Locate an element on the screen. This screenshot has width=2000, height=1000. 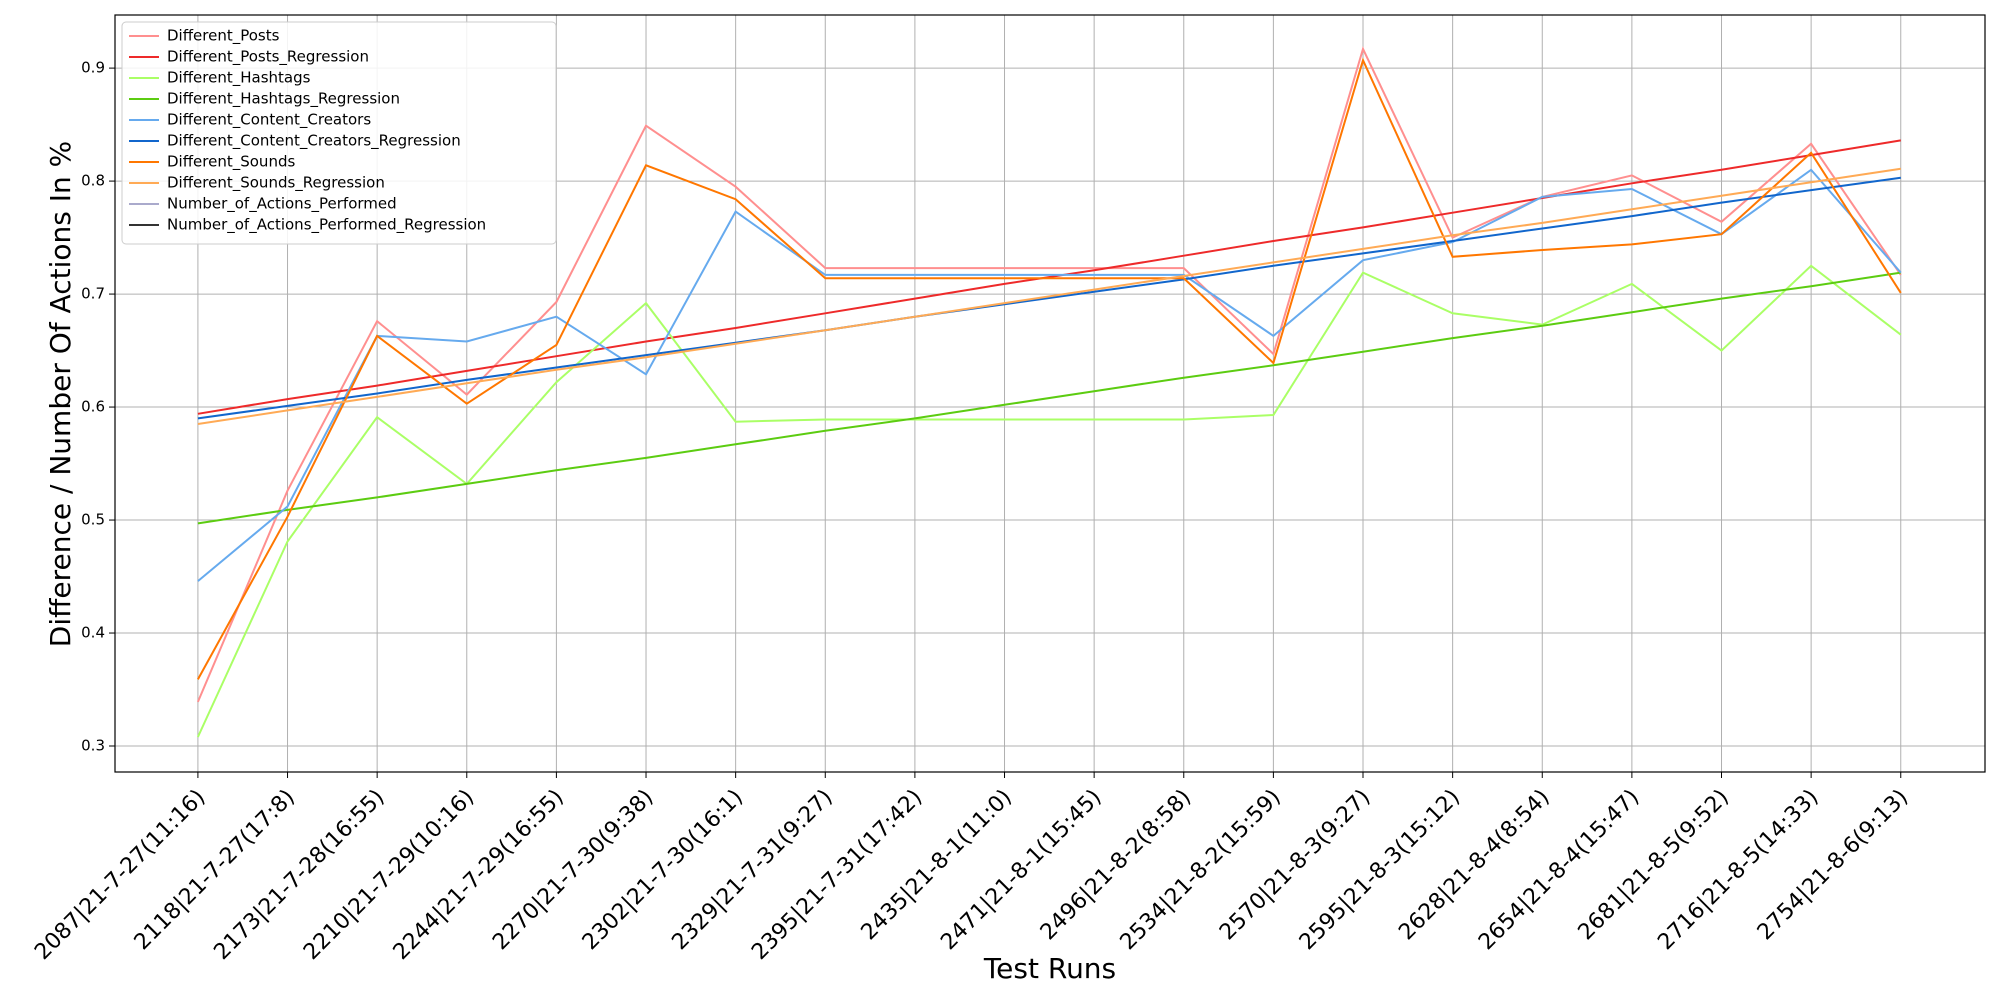
x-tick-label: 2118|21-7-27(17:8) is located at coordinates (215, 870).